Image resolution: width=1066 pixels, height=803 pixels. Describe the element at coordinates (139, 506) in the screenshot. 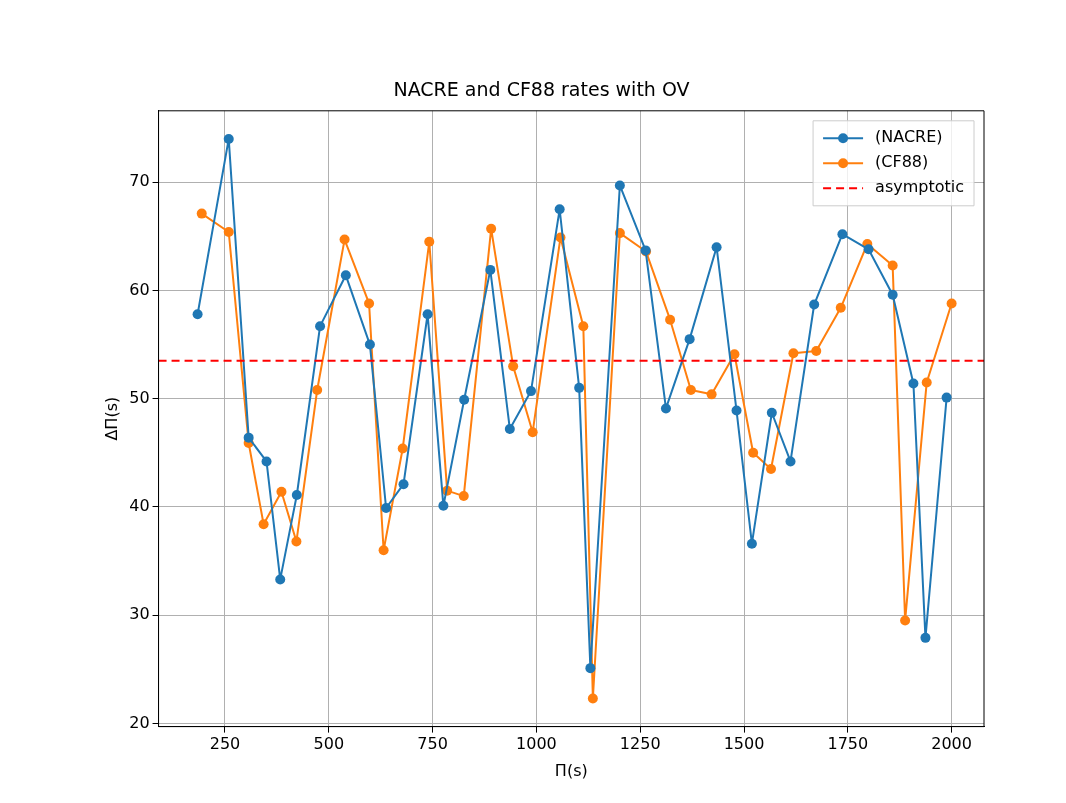

I see `y-tick-label: 40` at that location.